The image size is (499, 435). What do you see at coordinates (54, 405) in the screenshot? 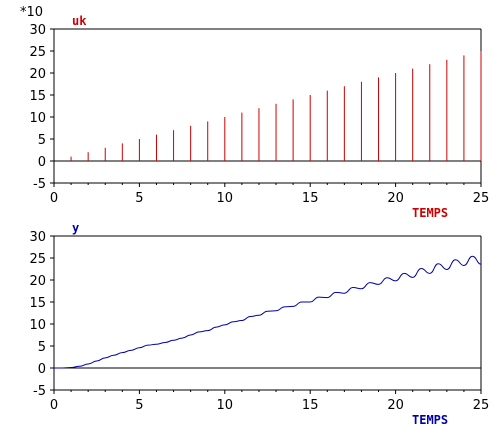
I see `y-x-tick-label: 0` at bounding box center [54, 405].